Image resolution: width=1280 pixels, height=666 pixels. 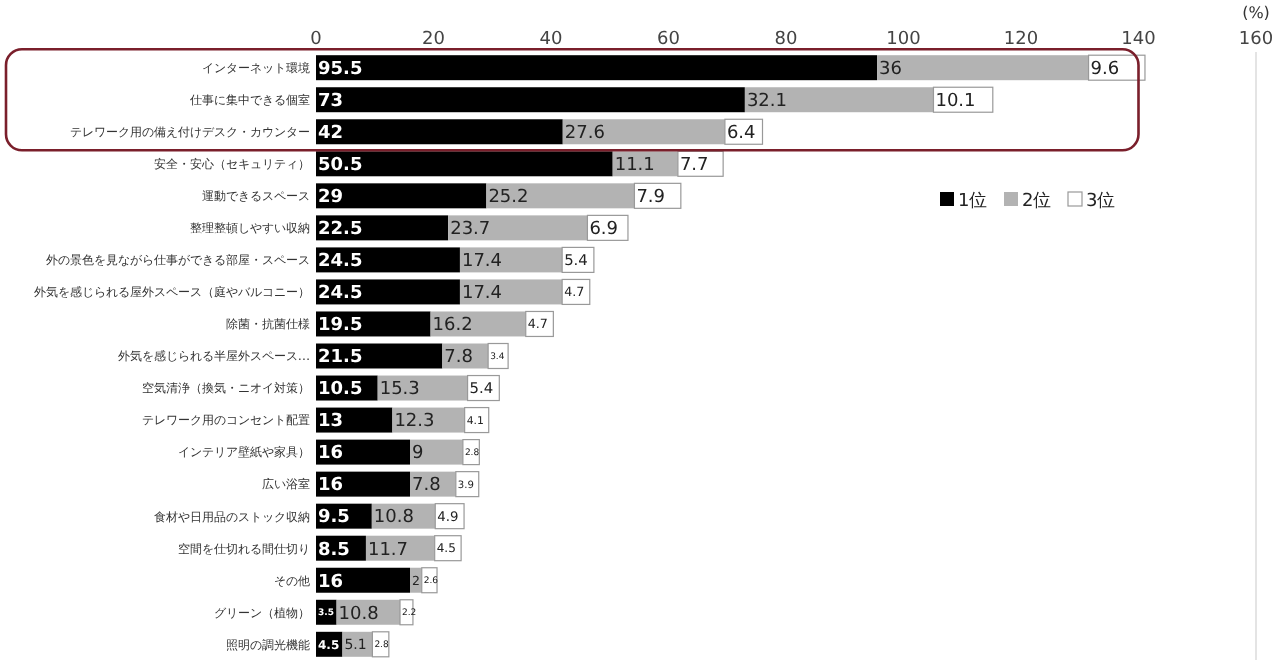 I want to click on data-label: 12.3, so click(x=414, y=422).